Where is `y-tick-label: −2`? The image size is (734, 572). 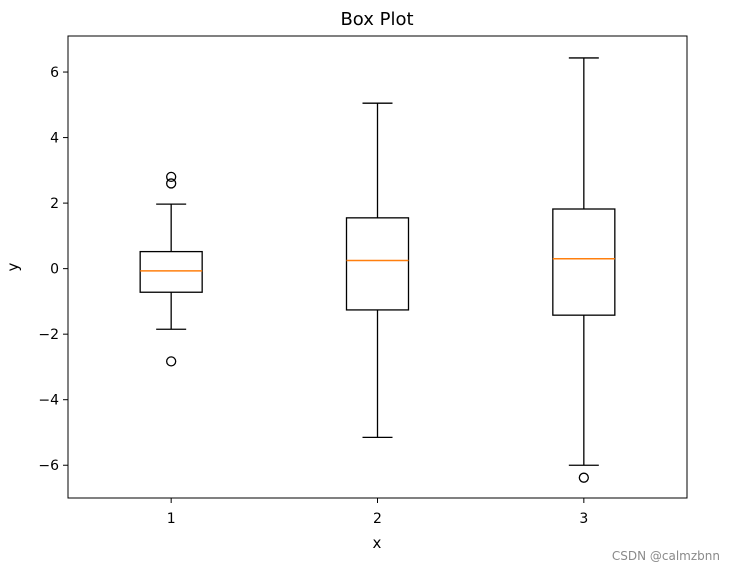 y-tick-label: −2 is located at coordinates (48, 335).